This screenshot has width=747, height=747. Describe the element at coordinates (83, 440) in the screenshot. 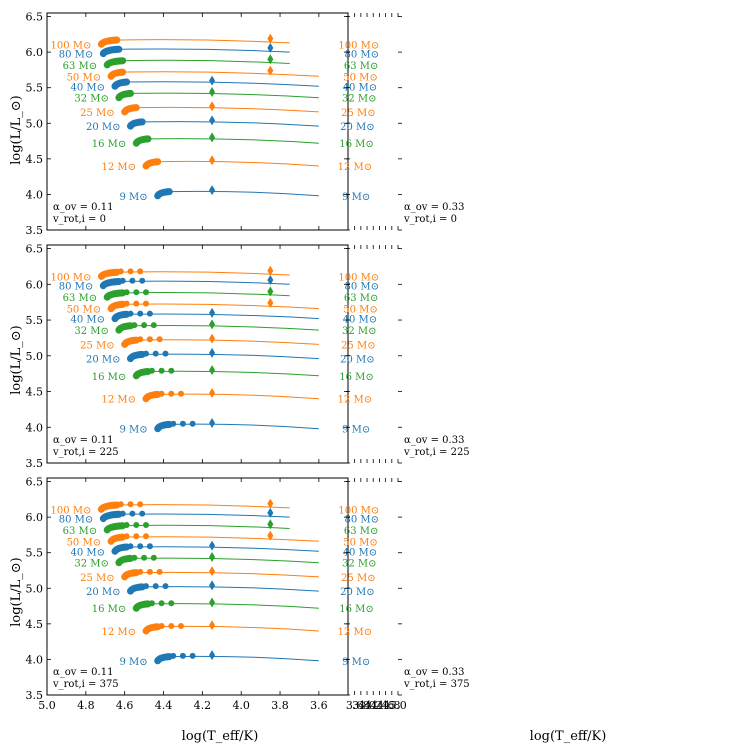

I see `alpha-ov-annotation: α_ov = 0.11` at that location.